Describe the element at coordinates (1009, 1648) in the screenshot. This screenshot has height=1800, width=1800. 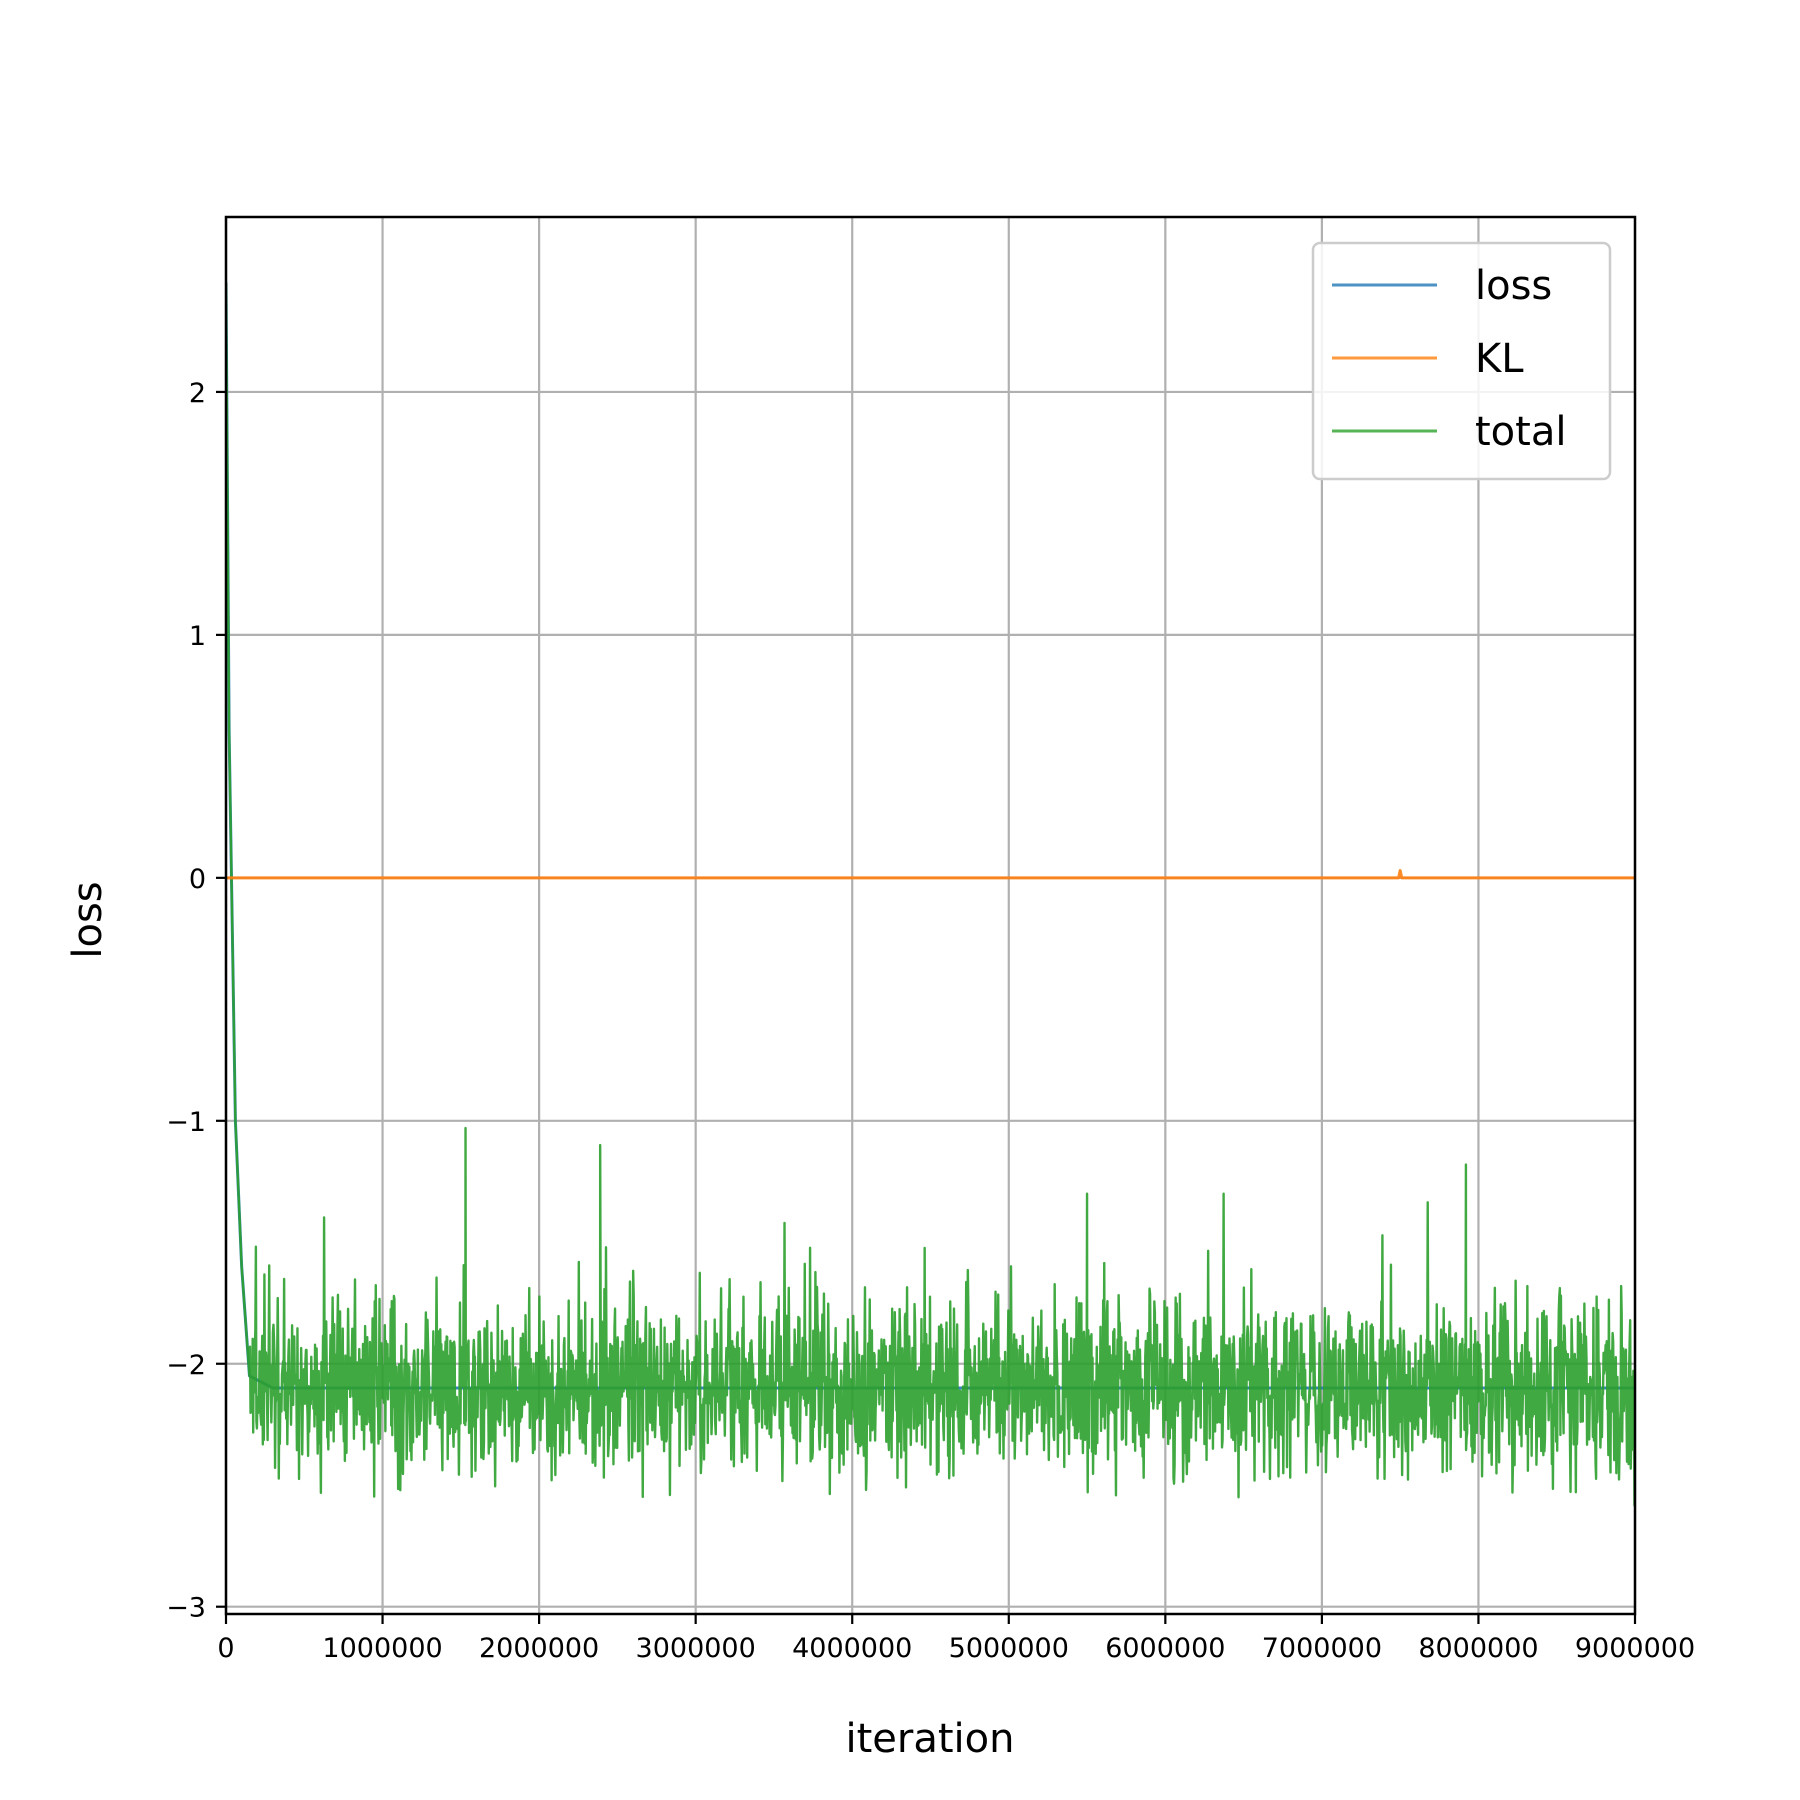
I see `x-tick-label: 5000000` at that location.